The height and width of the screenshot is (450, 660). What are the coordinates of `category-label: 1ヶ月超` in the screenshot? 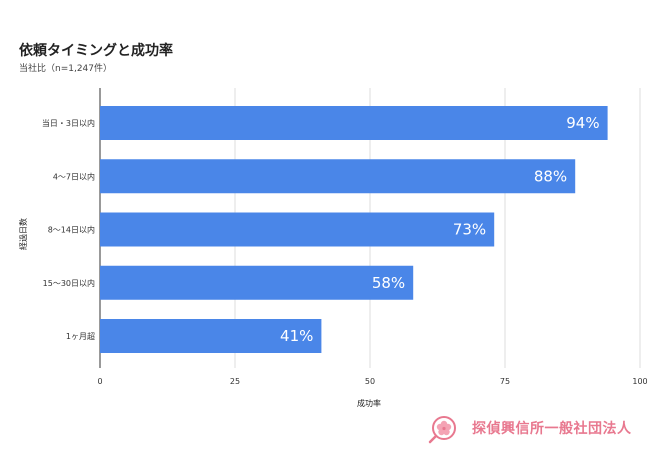 It's located at (80, 336).